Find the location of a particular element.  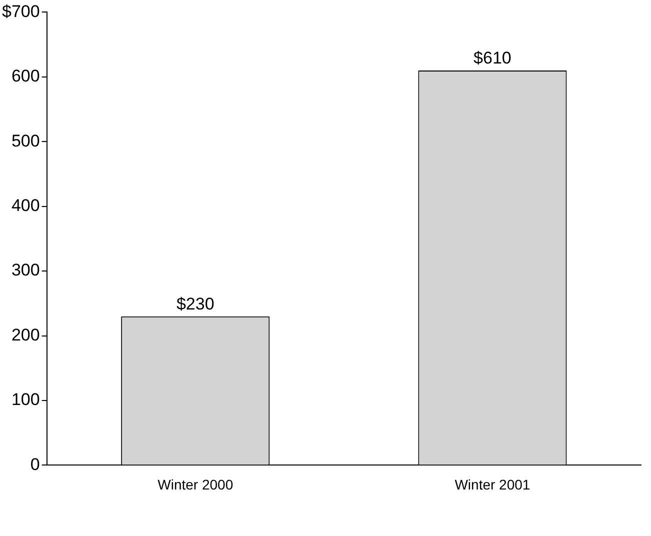

data-label: $230 is located at coordinates (195, 304).